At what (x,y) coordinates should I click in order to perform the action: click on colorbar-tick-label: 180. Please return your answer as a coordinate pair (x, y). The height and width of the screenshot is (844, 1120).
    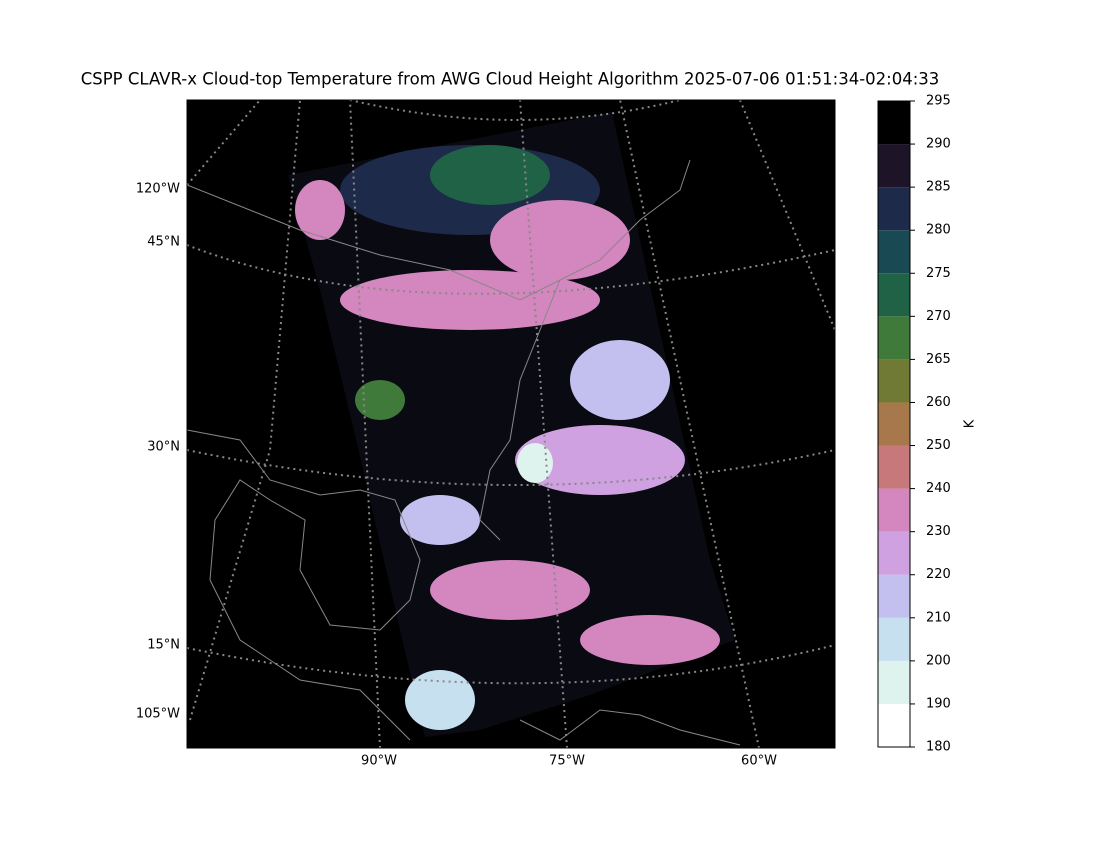
    Looking at the image, I should click on (938, 747).